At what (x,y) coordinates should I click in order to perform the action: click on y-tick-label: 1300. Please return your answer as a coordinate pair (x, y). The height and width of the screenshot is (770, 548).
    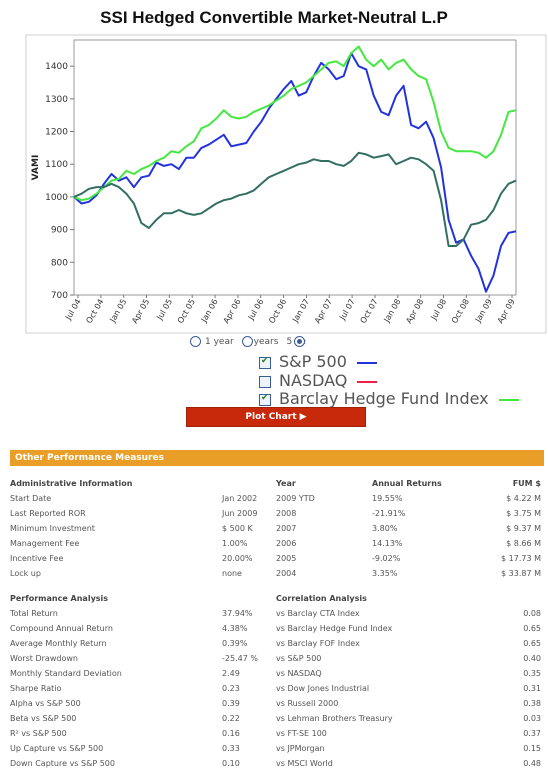
    Looking at the image, I should click on (56, 100).